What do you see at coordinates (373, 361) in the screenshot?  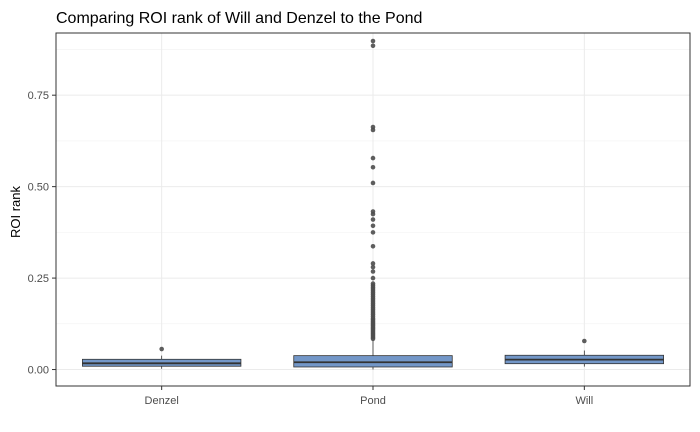 I see `box` at bounding box center [373, 361].